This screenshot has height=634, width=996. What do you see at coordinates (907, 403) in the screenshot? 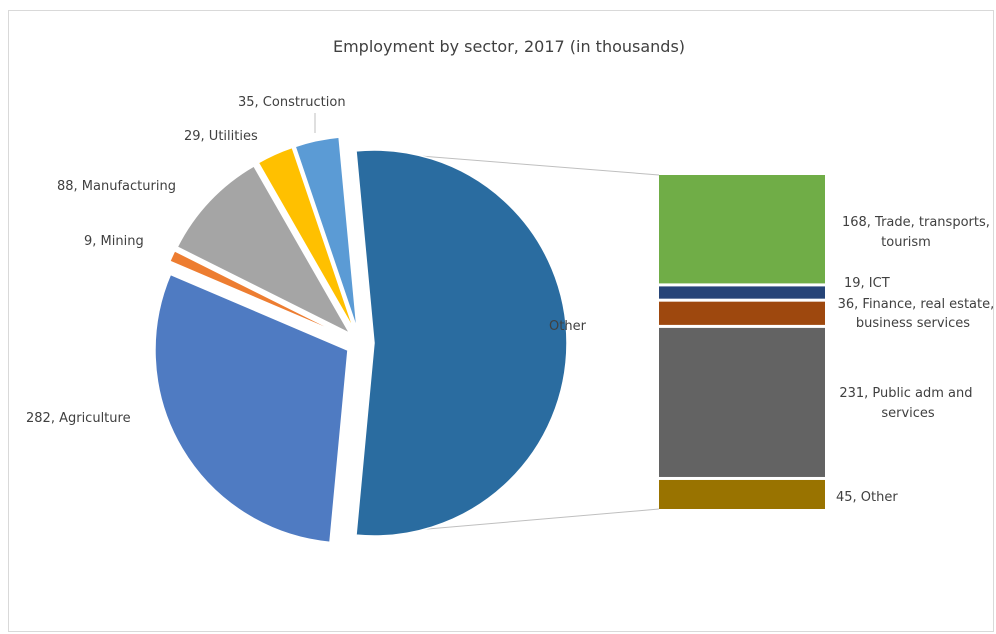
I see `label-public: 231, Public adm and services` at bounding box center [907, 403].